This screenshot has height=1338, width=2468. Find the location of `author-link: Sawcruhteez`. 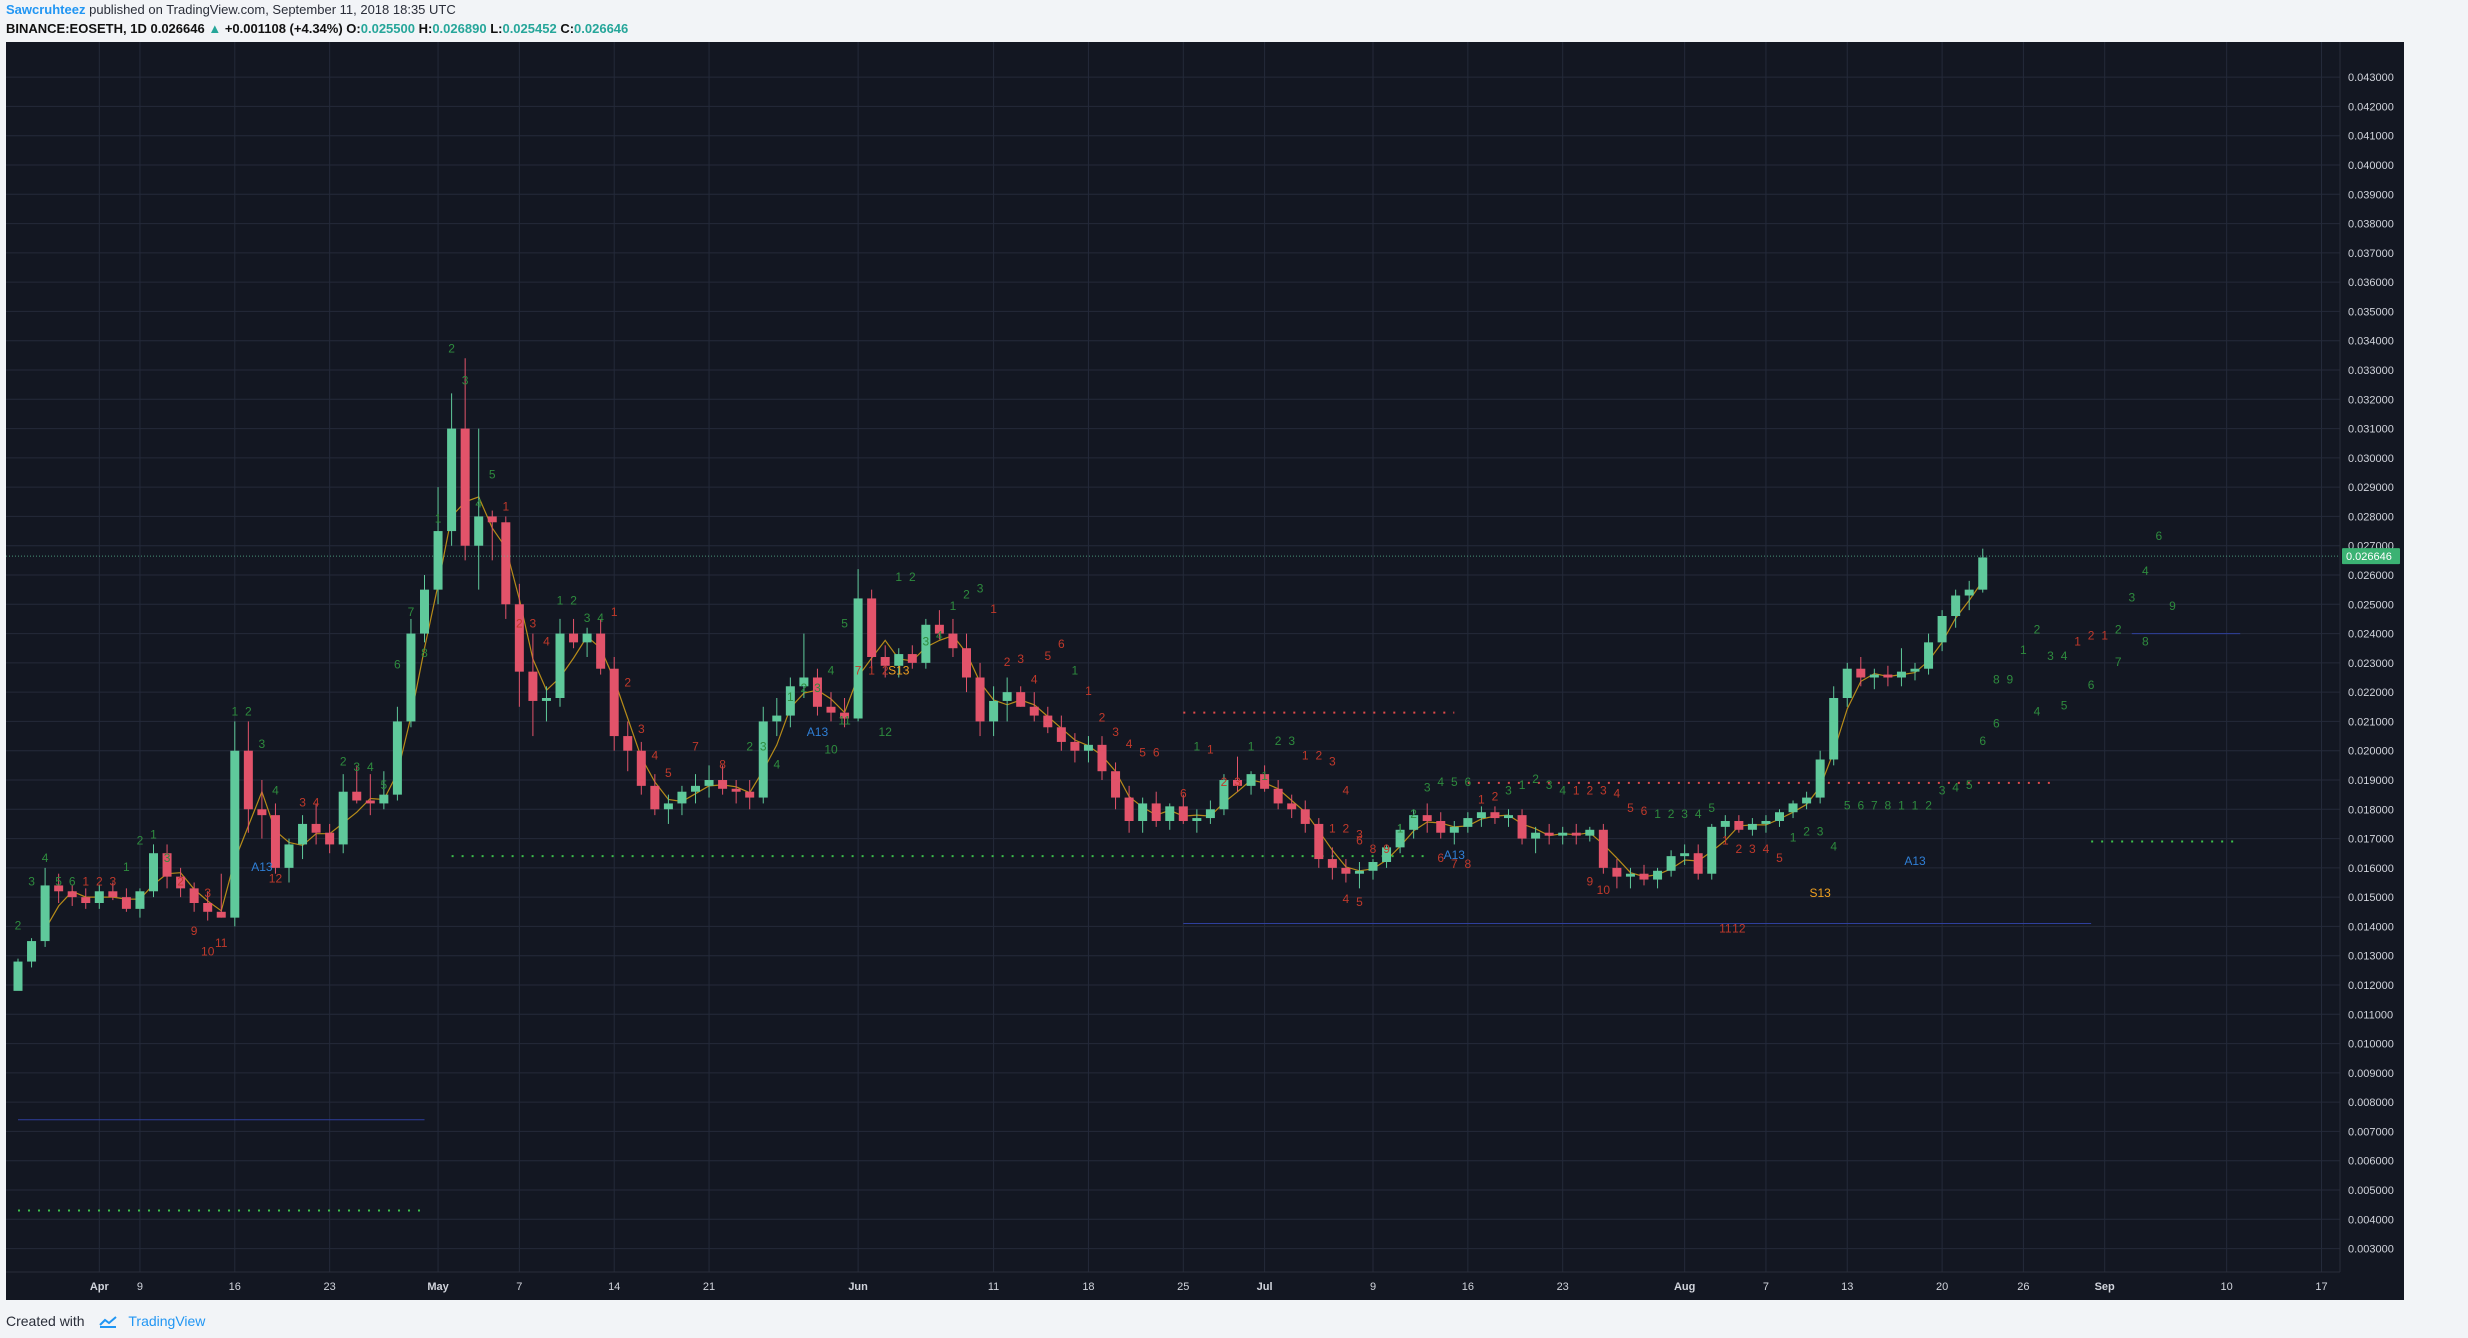

author-link: Sawcruhteez is located at coordinates (46, 9).